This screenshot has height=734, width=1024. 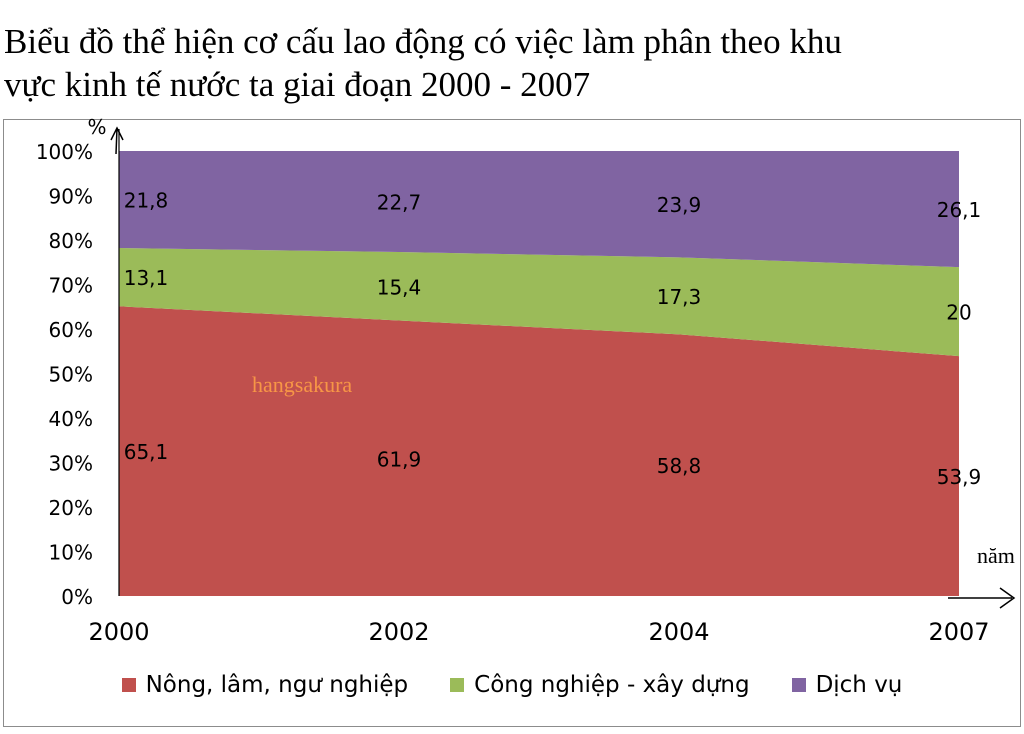 I want to click on area-series-services, so click(x=539, y=209).